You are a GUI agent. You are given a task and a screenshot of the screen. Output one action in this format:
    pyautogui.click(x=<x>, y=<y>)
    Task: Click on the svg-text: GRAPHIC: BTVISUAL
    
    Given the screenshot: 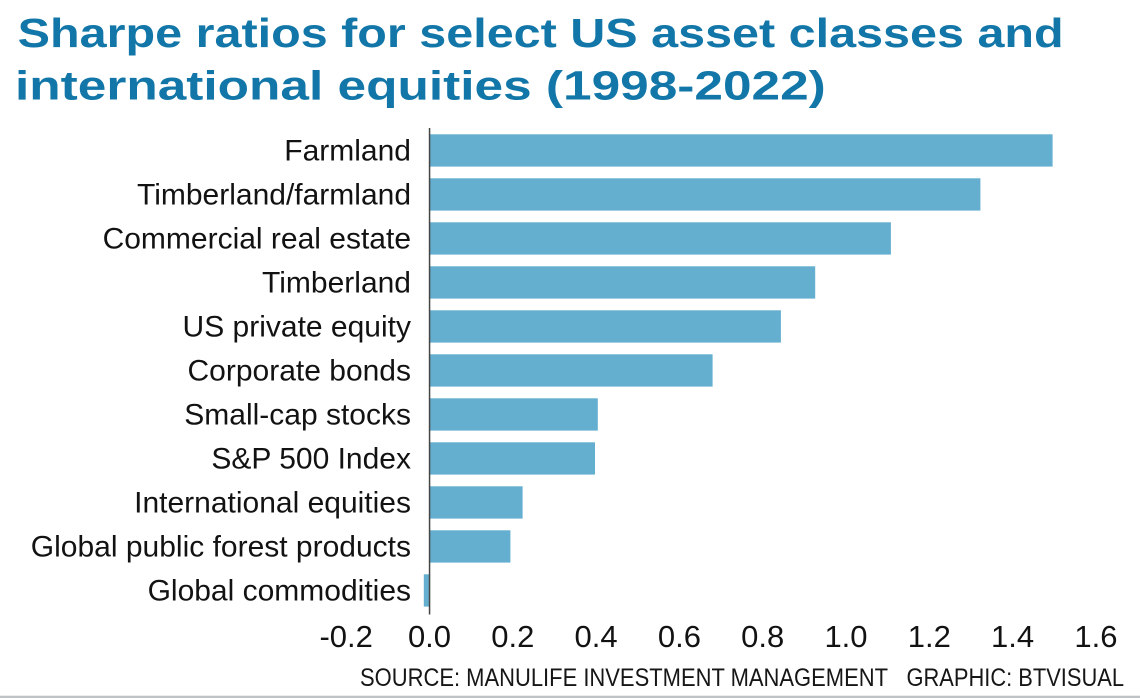 What is the action you would take?
    pyautogui.click(x=1016, y=678)
    